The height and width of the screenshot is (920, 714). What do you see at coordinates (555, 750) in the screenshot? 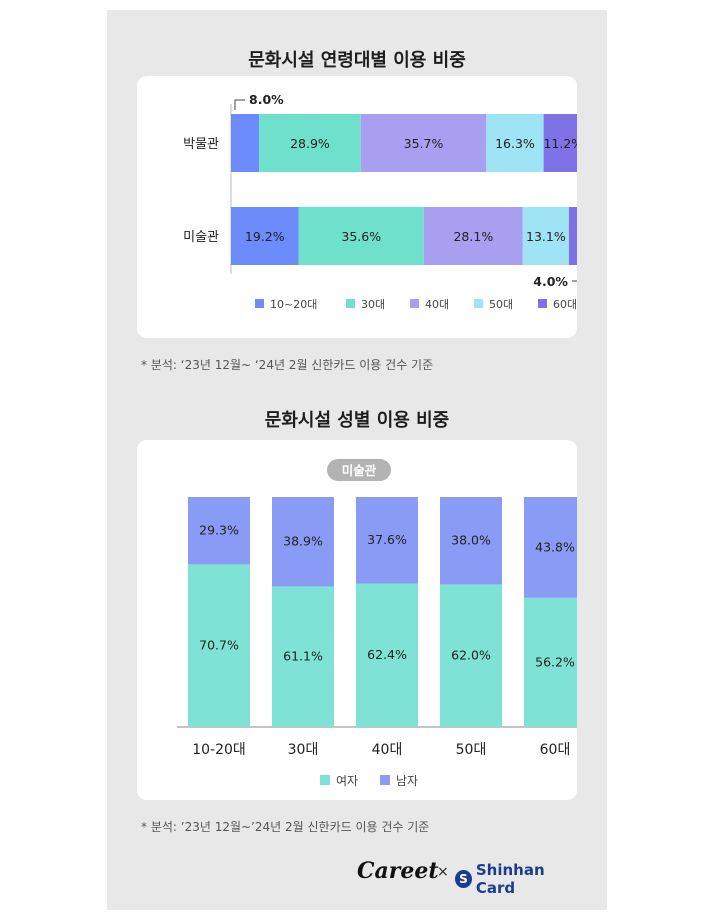
I see `category-label-4: 60대` at bounding box center [555, 750].